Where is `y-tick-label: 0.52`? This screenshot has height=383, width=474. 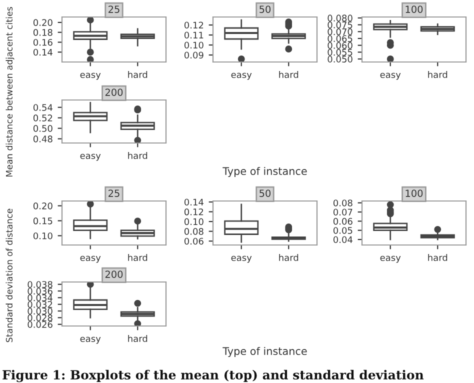 y-tick-label: 0.52 is located at coordinates (42, 118).